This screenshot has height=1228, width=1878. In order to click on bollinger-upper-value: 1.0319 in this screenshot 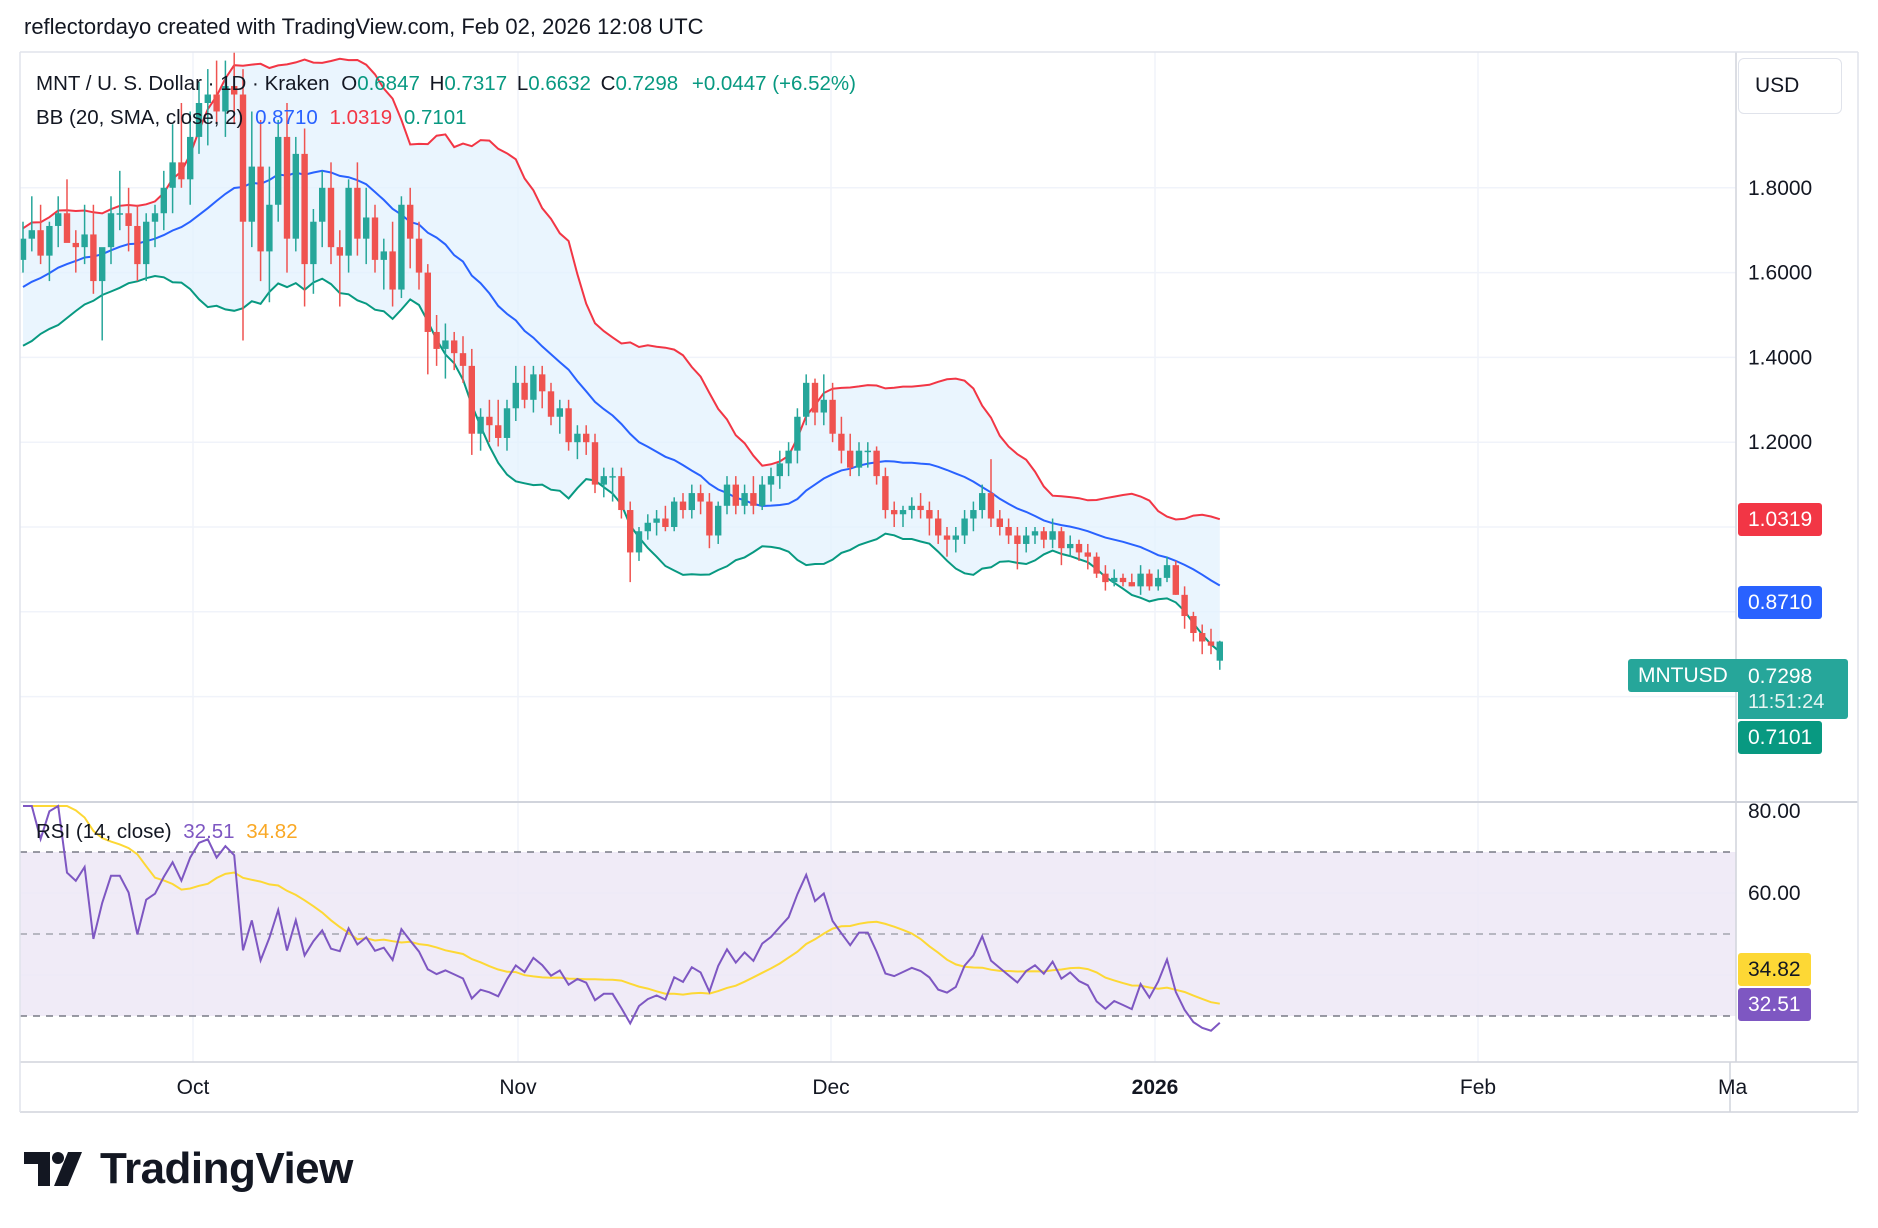, I will do `click(361, 117)`.